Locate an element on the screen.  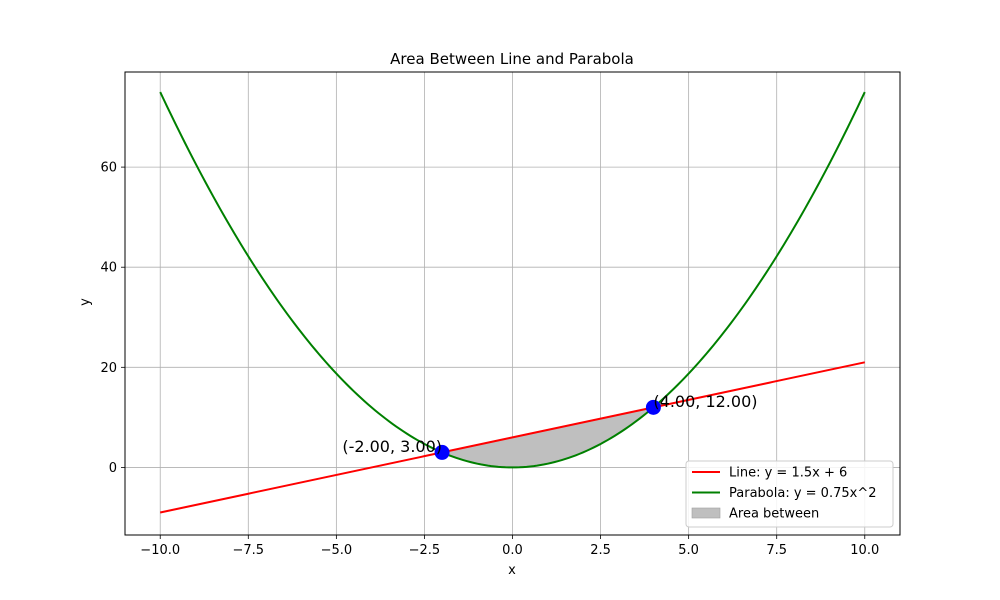
fill-layer is located at coordinates (548, 437).